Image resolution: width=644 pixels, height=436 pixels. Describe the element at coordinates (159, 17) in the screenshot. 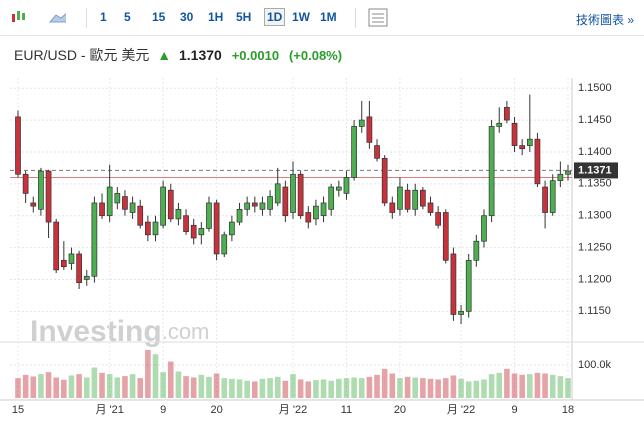

I see `interval-button: 15` at that location.